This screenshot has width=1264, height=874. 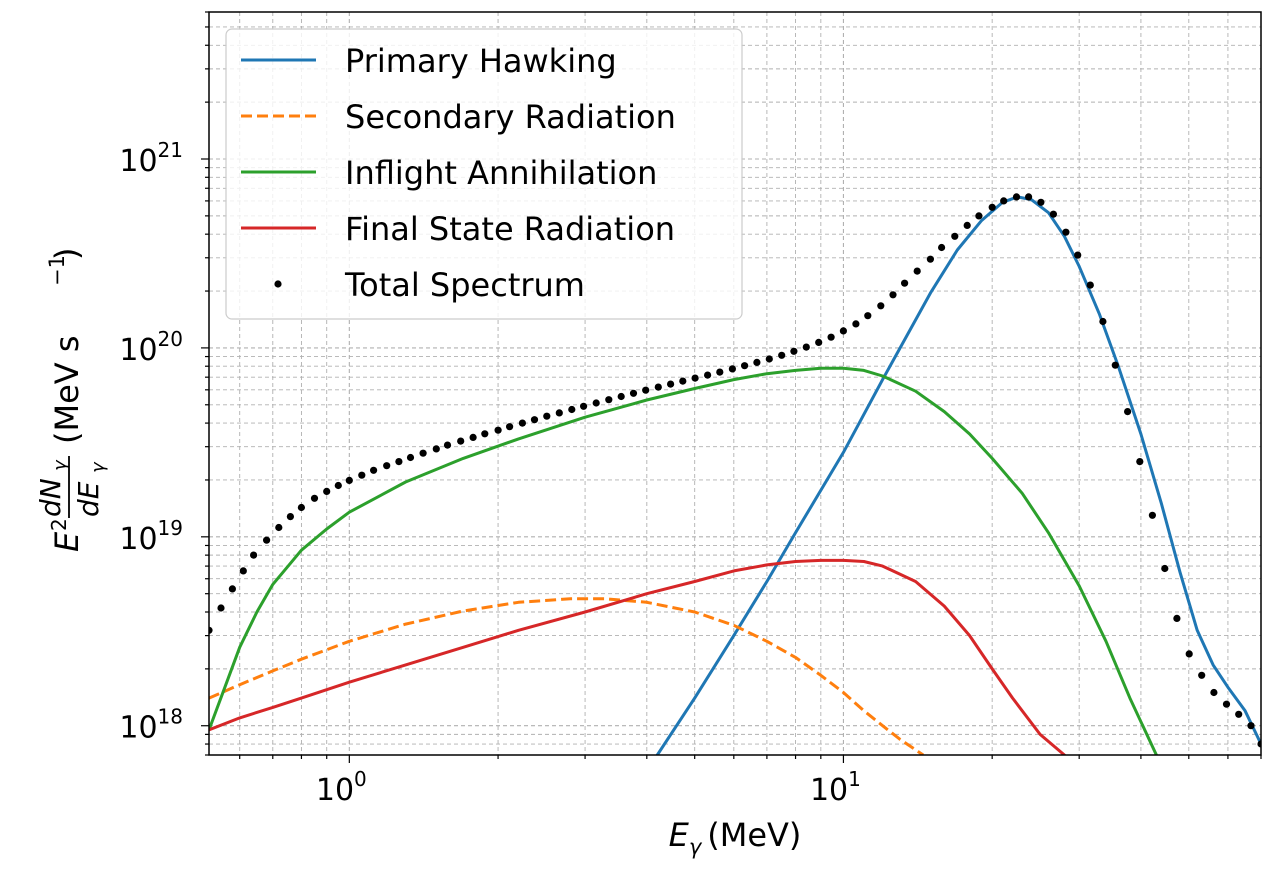 What do you see at coordinates (50, 497) in the screenshot?
I see `y-label-numerator: dN` at bounding box center [50, 497].